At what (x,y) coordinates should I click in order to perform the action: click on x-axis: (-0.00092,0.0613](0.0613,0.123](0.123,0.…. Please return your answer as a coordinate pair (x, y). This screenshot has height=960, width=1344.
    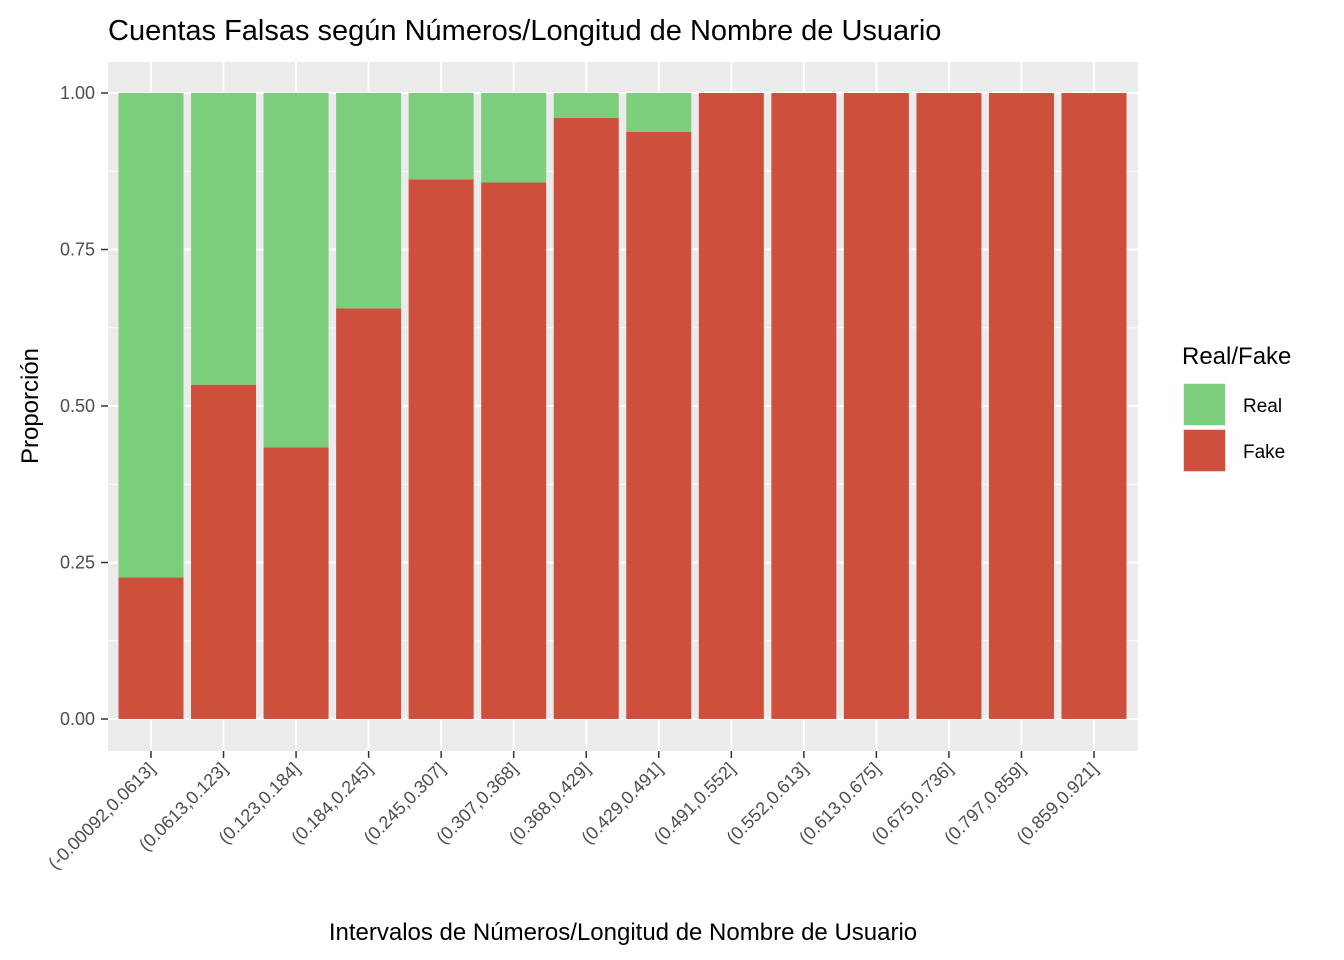
    Looking at the image, I should click on (573, 812).